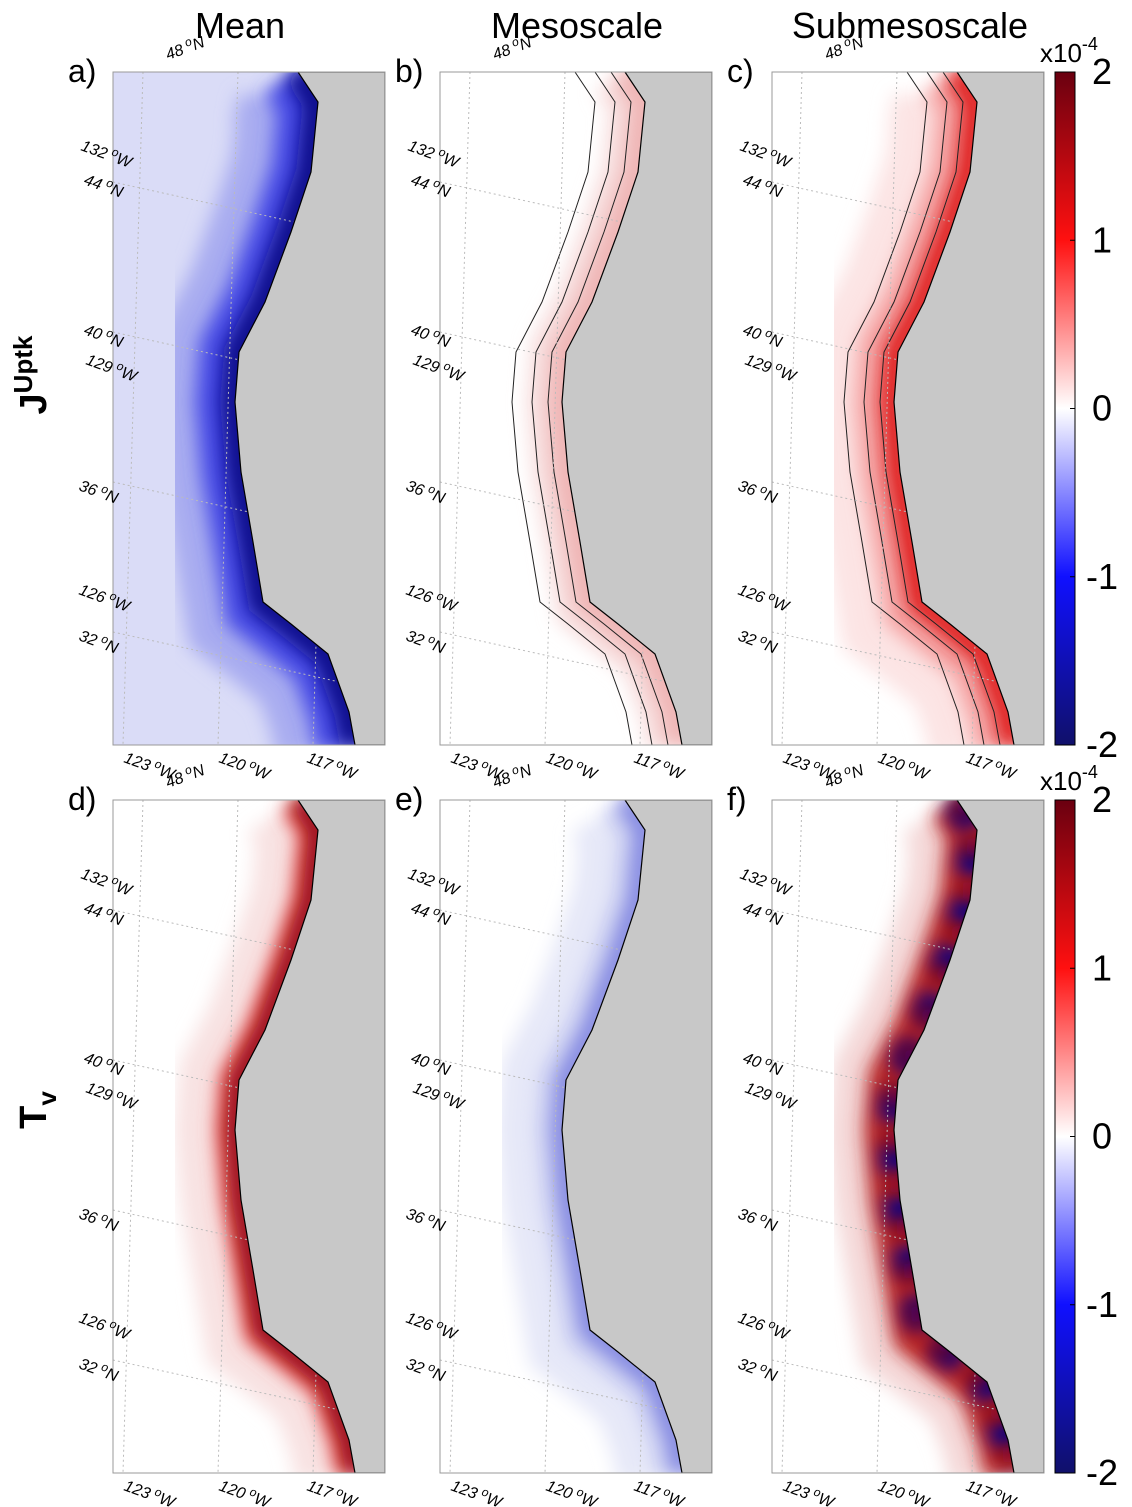 The image size is (1132, 1507). I want to click on graticule-value: 40, so click(752, 333).